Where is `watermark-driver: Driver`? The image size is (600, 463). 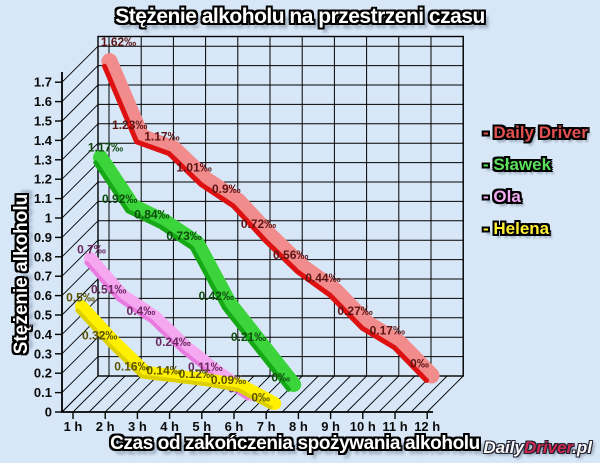 watermark-driver: Driver is located at coordinates (548, 447).